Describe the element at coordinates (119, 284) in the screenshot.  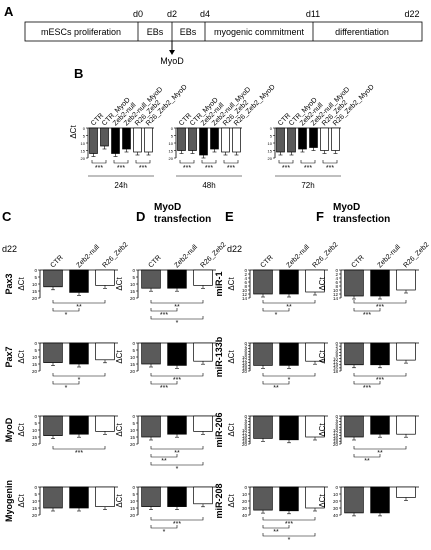
I see `panel-d-chart-ylabel: ΔCt` at that location.